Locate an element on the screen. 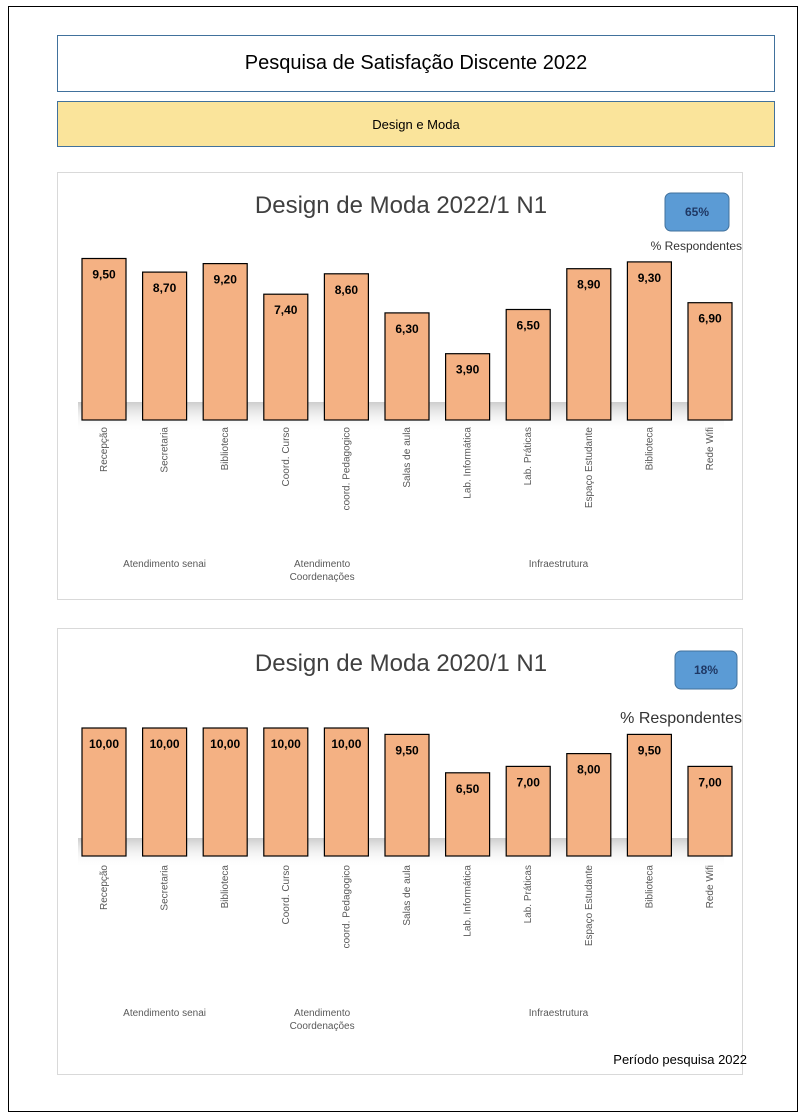 This screenshot has height=1117, width=805. chart0-category-label-6: Lab. Informática is located at coordinates (468, 463).